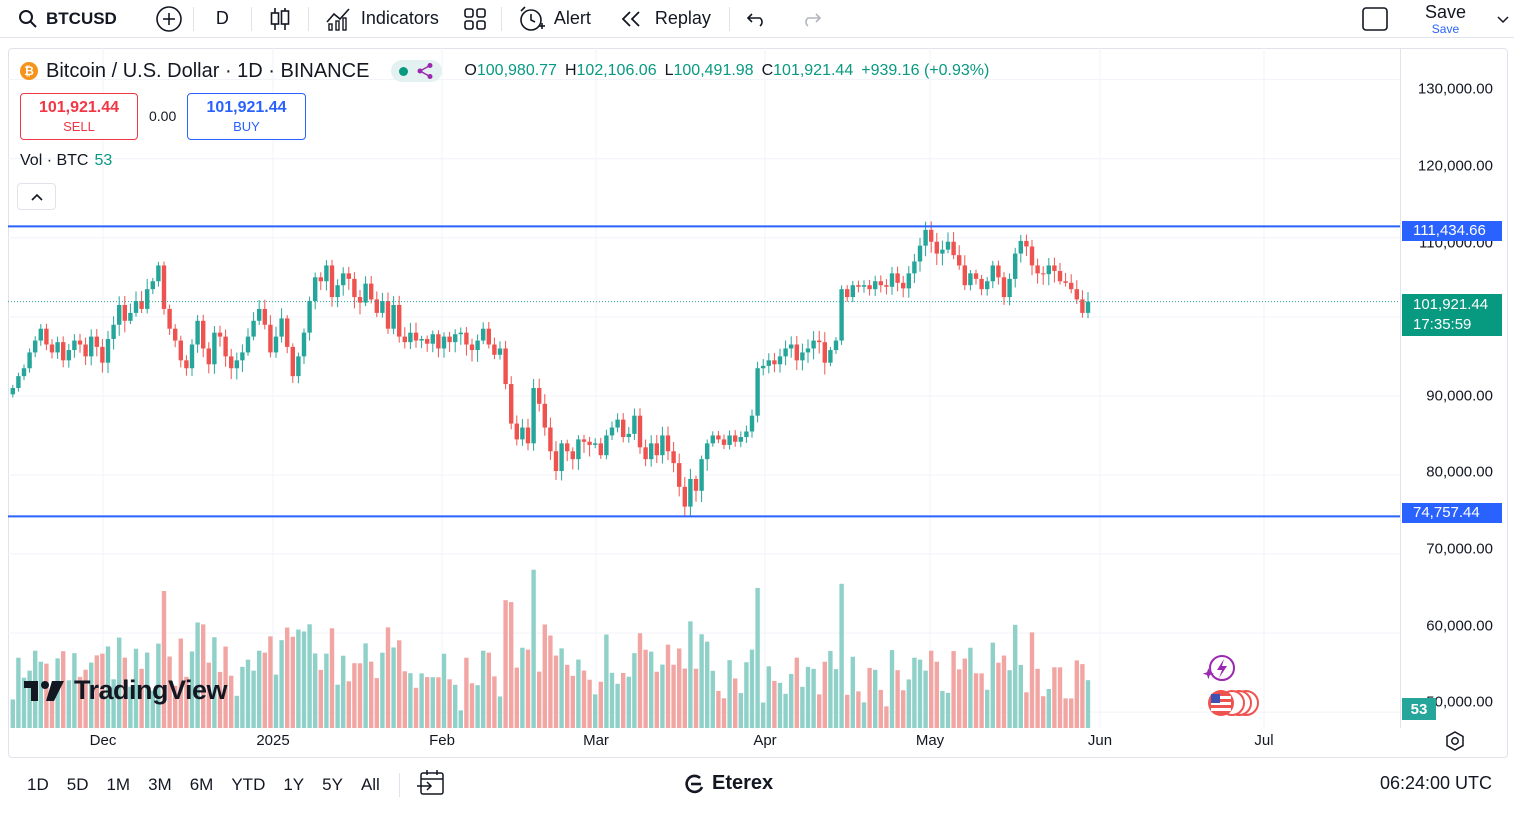  What do you see at coordinates (294, 784) in the screenshot?
I see `range-1y-button: 1Y` at bounding box center [294, 784].